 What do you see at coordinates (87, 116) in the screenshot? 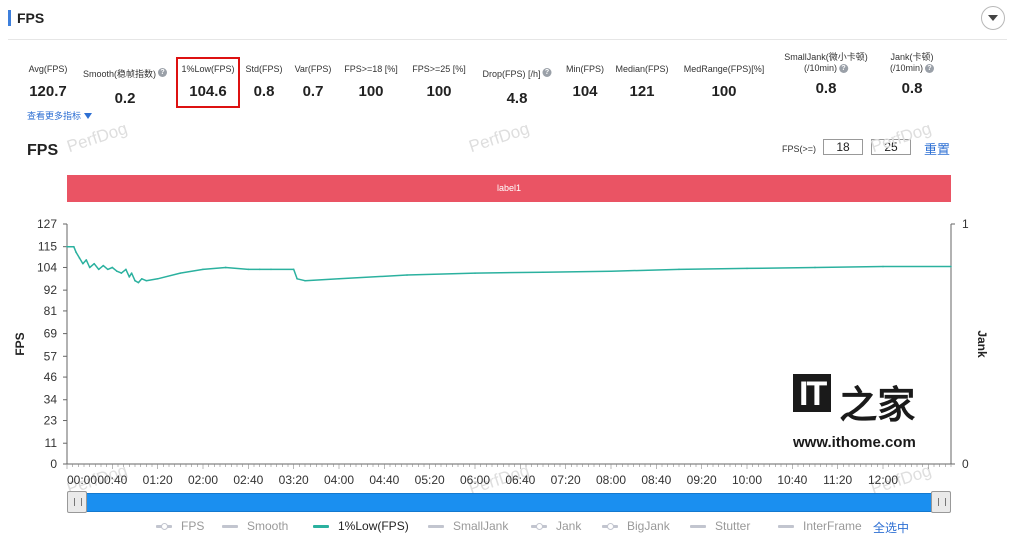
I see `caret-down-icon` at bounding box center [87, 116].